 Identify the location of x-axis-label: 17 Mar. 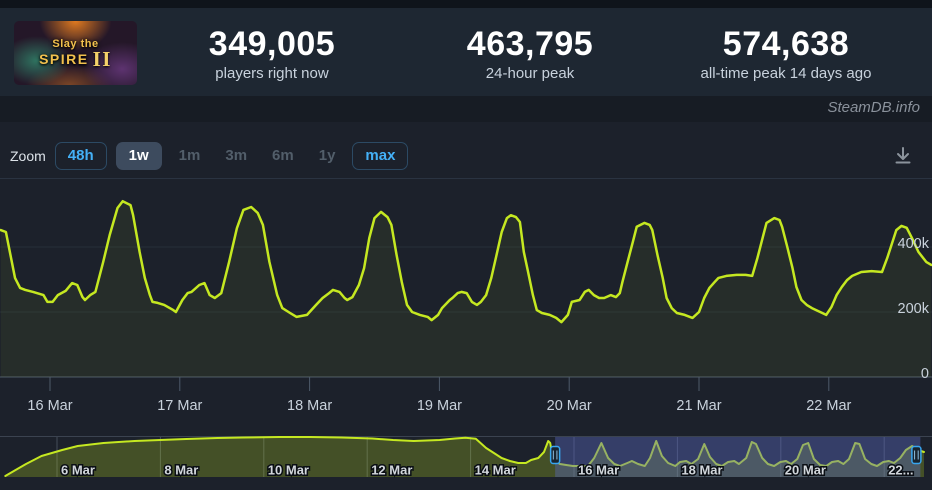
(179, 406).